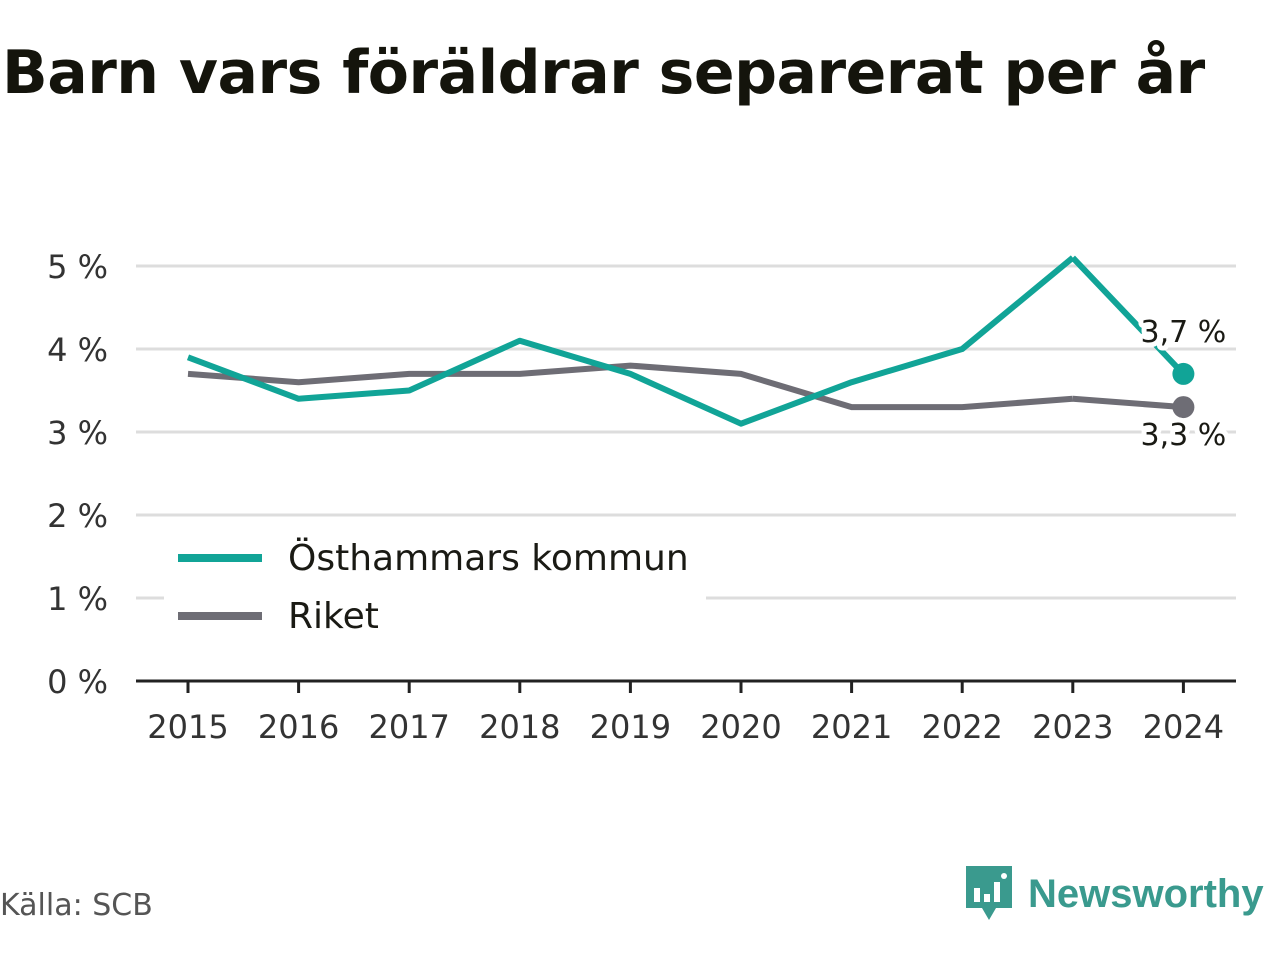  I want to click on y-tick-label: 0 %, so click(77, 682).